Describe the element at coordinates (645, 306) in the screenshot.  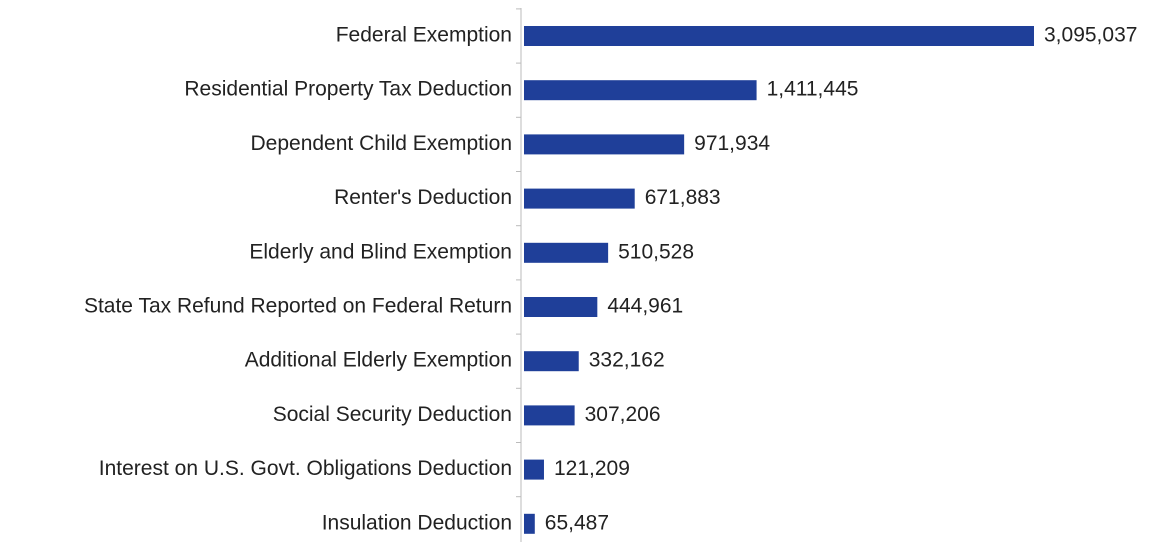
I see `data-label: 444,961` at that location.